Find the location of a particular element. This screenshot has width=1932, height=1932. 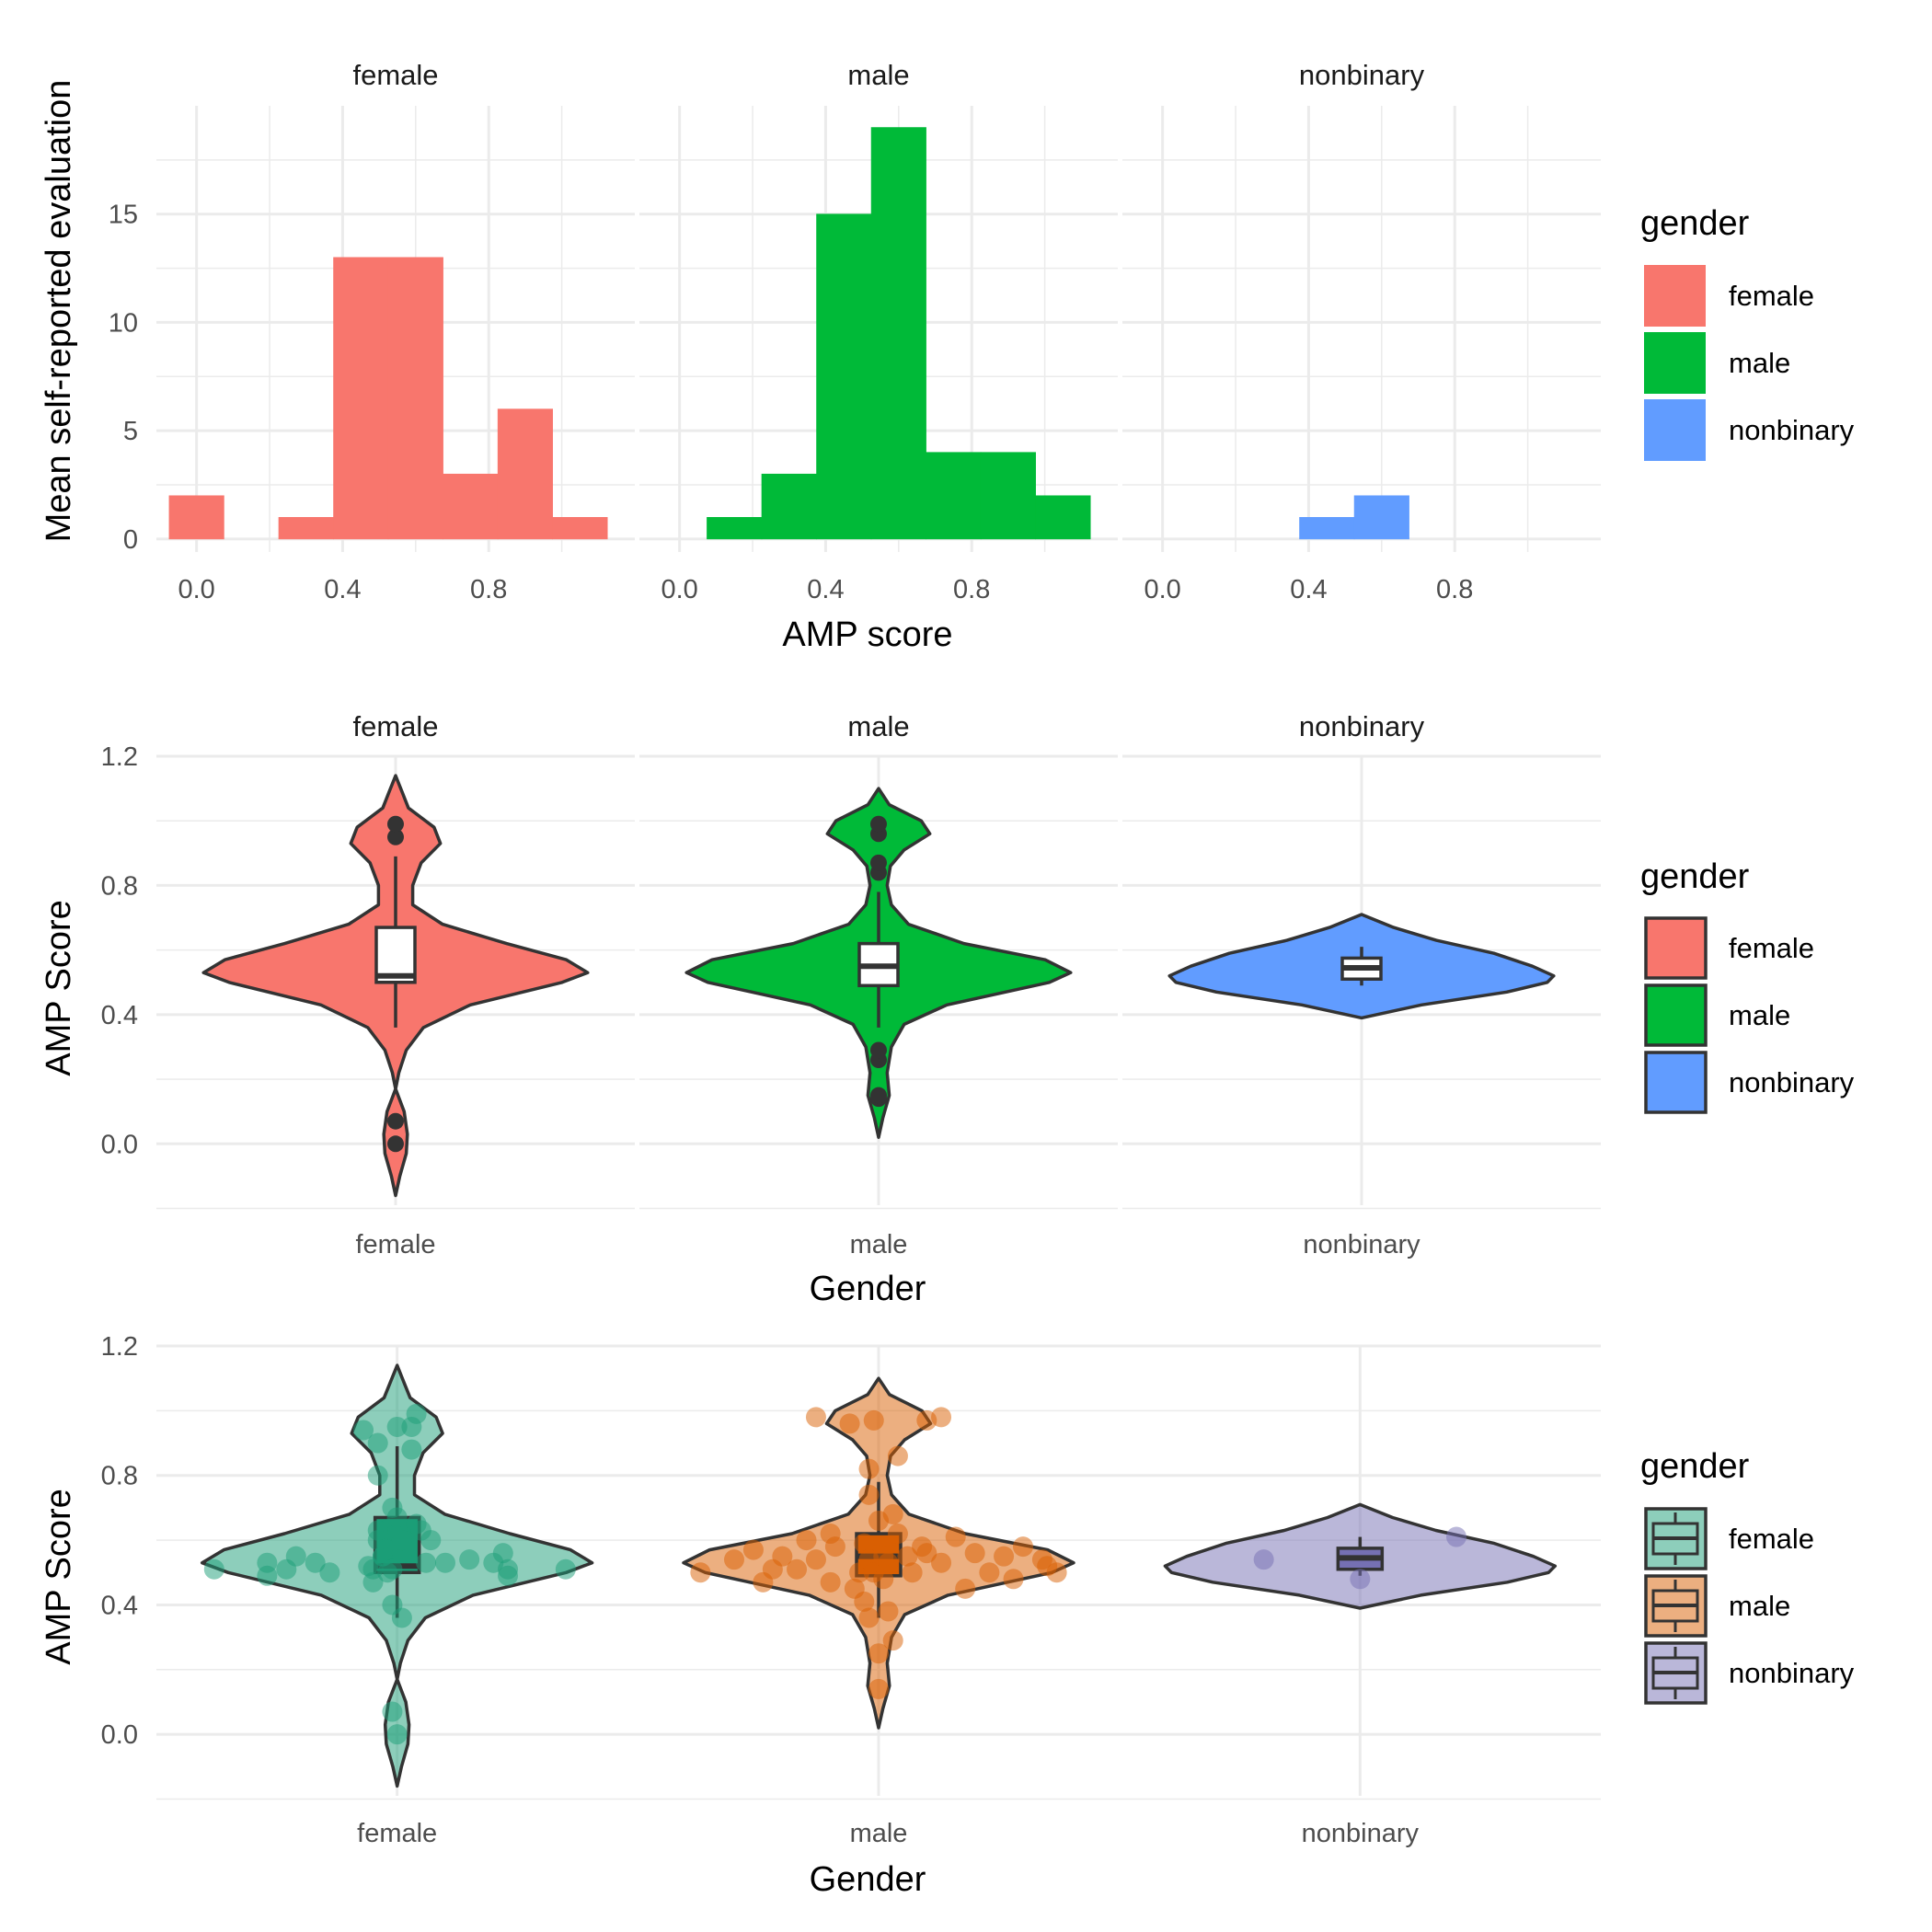

hist-y-tick-label: 0 is located at coordinates (130, 540).